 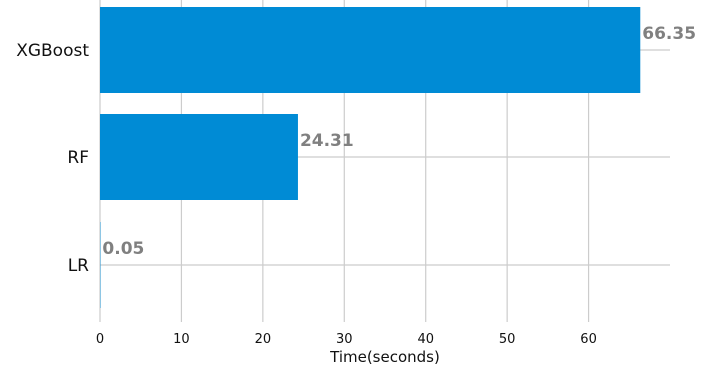 I want to click on x-axis-label: Time(seconds), so click(x=384, y=357).